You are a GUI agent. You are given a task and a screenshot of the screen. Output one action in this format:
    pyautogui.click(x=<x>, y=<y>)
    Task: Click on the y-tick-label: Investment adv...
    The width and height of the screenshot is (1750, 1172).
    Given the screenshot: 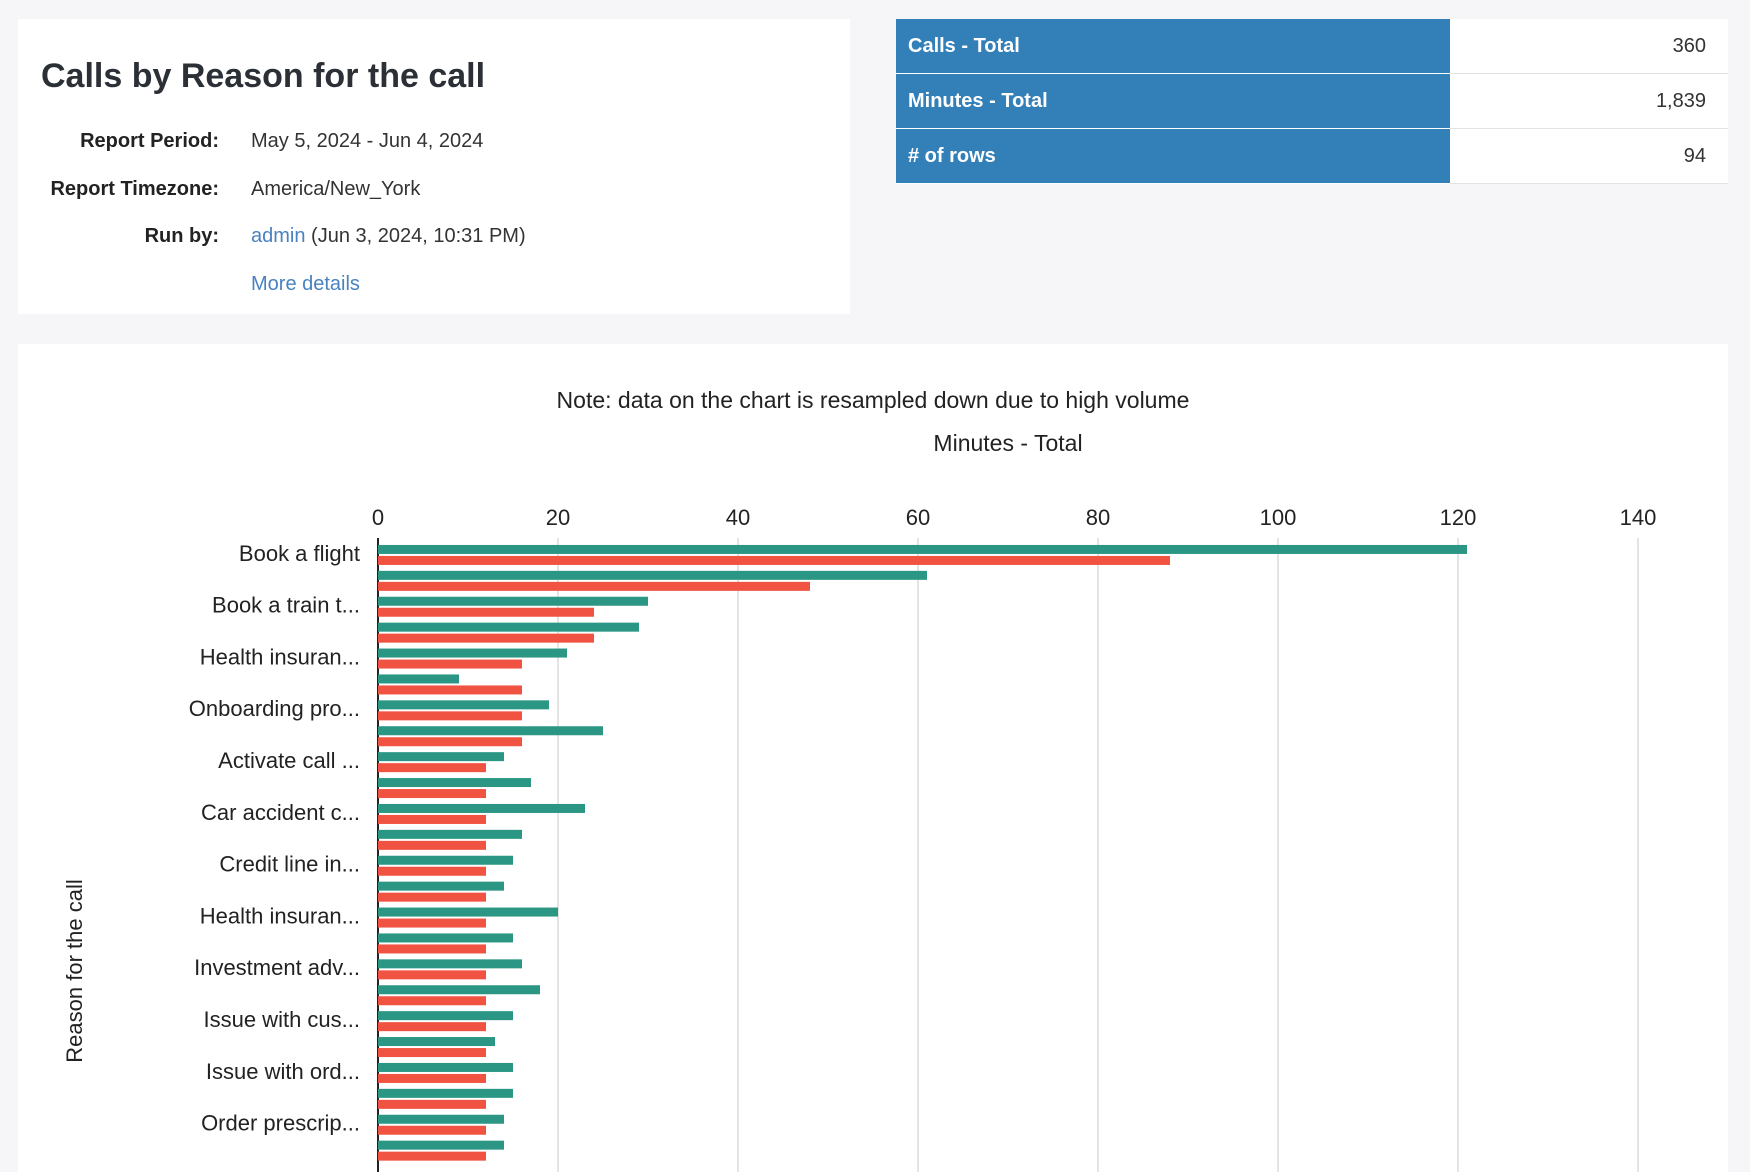 What is the action you would take?
    pyautogui.click(x=277, y=967)
    